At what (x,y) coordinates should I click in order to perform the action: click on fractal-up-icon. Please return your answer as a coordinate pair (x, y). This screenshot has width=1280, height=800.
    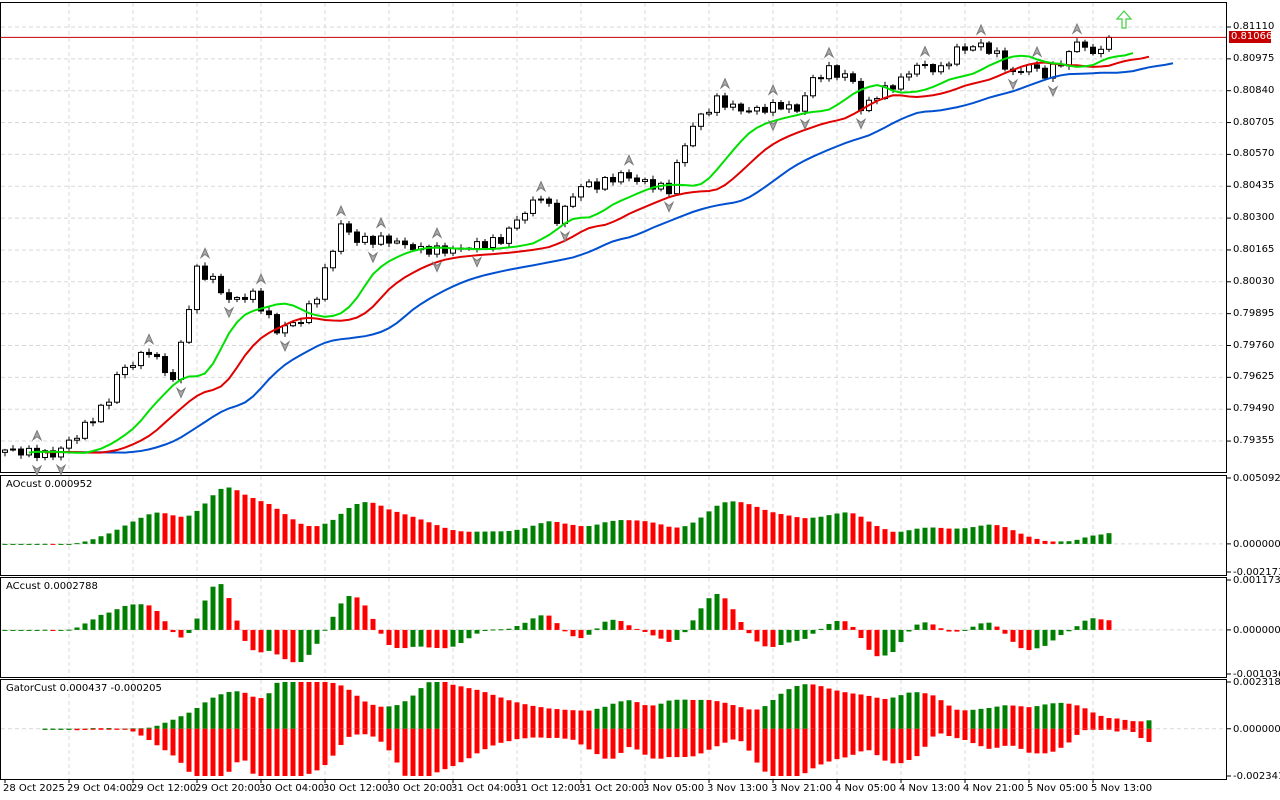
    Looking at the image, I should click on (725, 83).